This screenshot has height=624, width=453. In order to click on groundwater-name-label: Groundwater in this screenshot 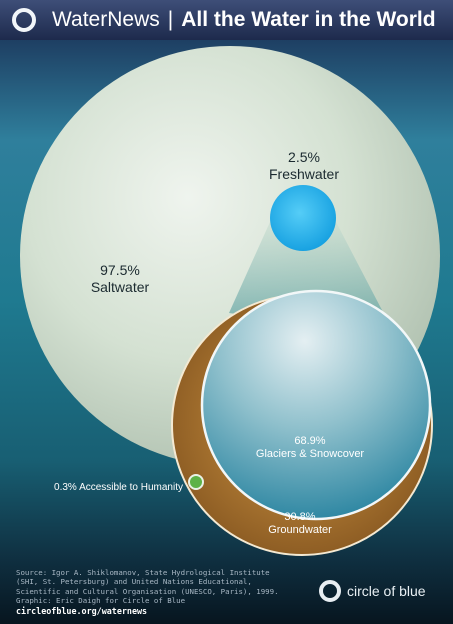, I will do `click(300, 530)`.